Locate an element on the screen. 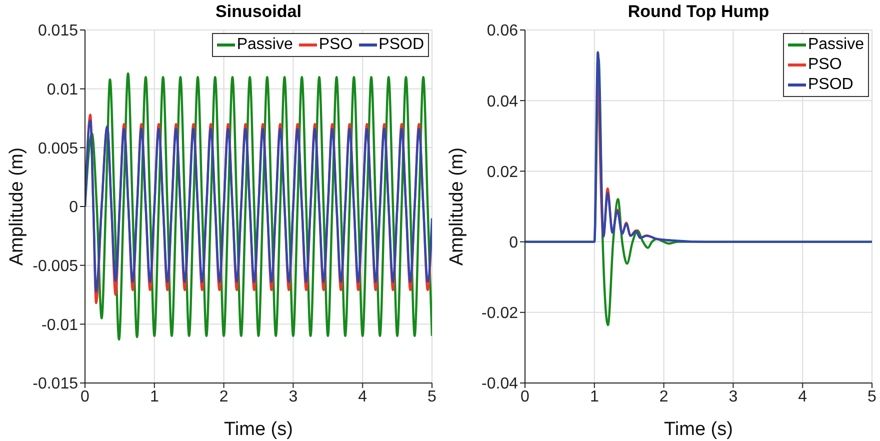  chart-title: Sinusoidal is located at coordinates (258, 11).